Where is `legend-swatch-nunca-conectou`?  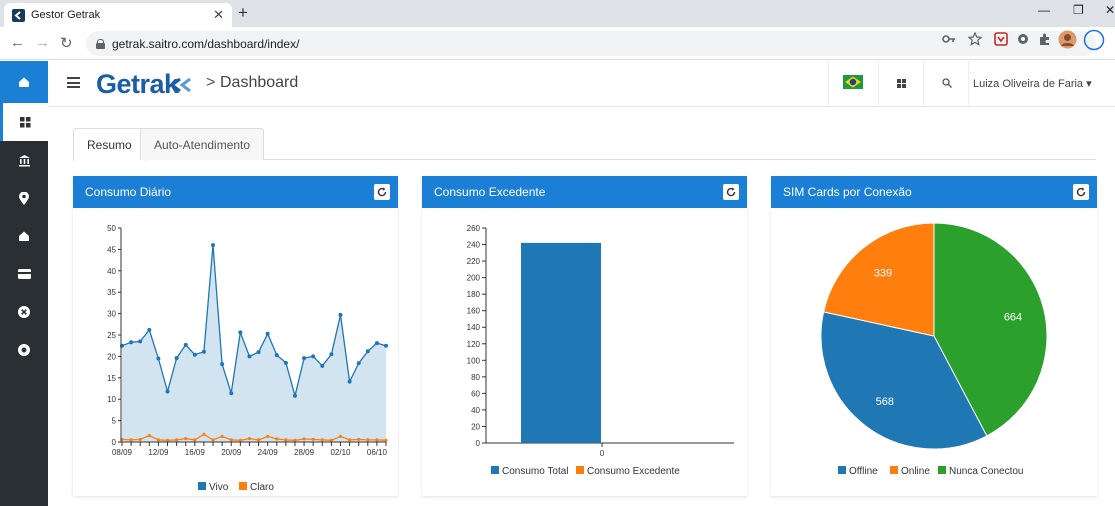 legend-swatch-nunca-conectou is located at coordinates (942, 470).